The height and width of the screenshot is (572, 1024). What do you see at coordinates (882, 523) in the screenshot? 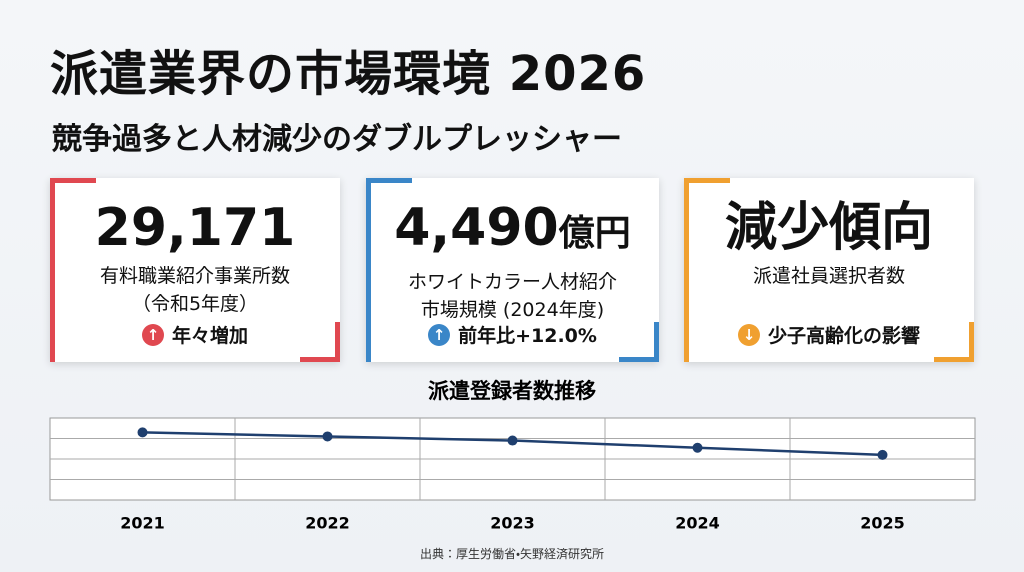
I see `x-tick-label: 2025` at bounding box center [882, 523].